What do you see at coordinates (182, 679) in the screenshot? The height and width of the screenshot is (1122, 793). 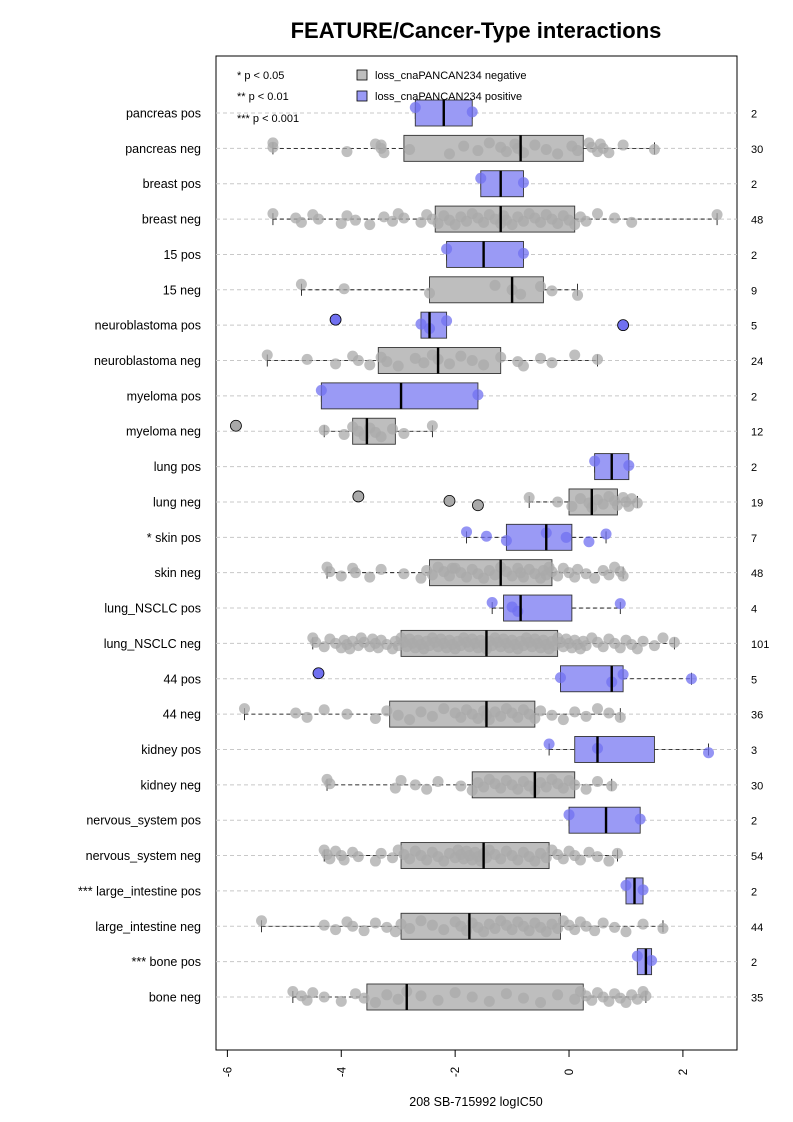 I see `group-label-44-pos: 44 pos` at bounding box center [182, 679].